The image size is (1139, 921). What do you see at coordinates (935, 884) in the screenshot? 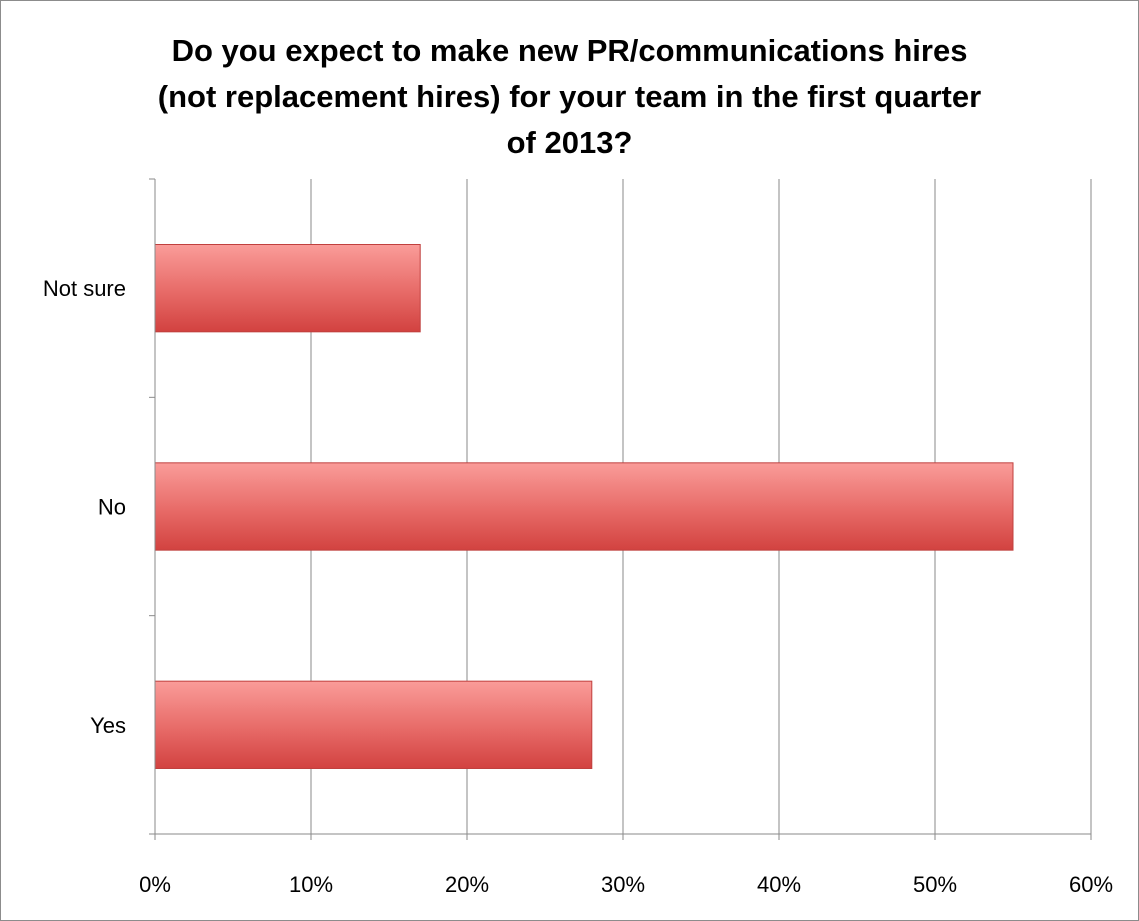
I see `x-tick-label: 50%` at bounding box center [935, 884].